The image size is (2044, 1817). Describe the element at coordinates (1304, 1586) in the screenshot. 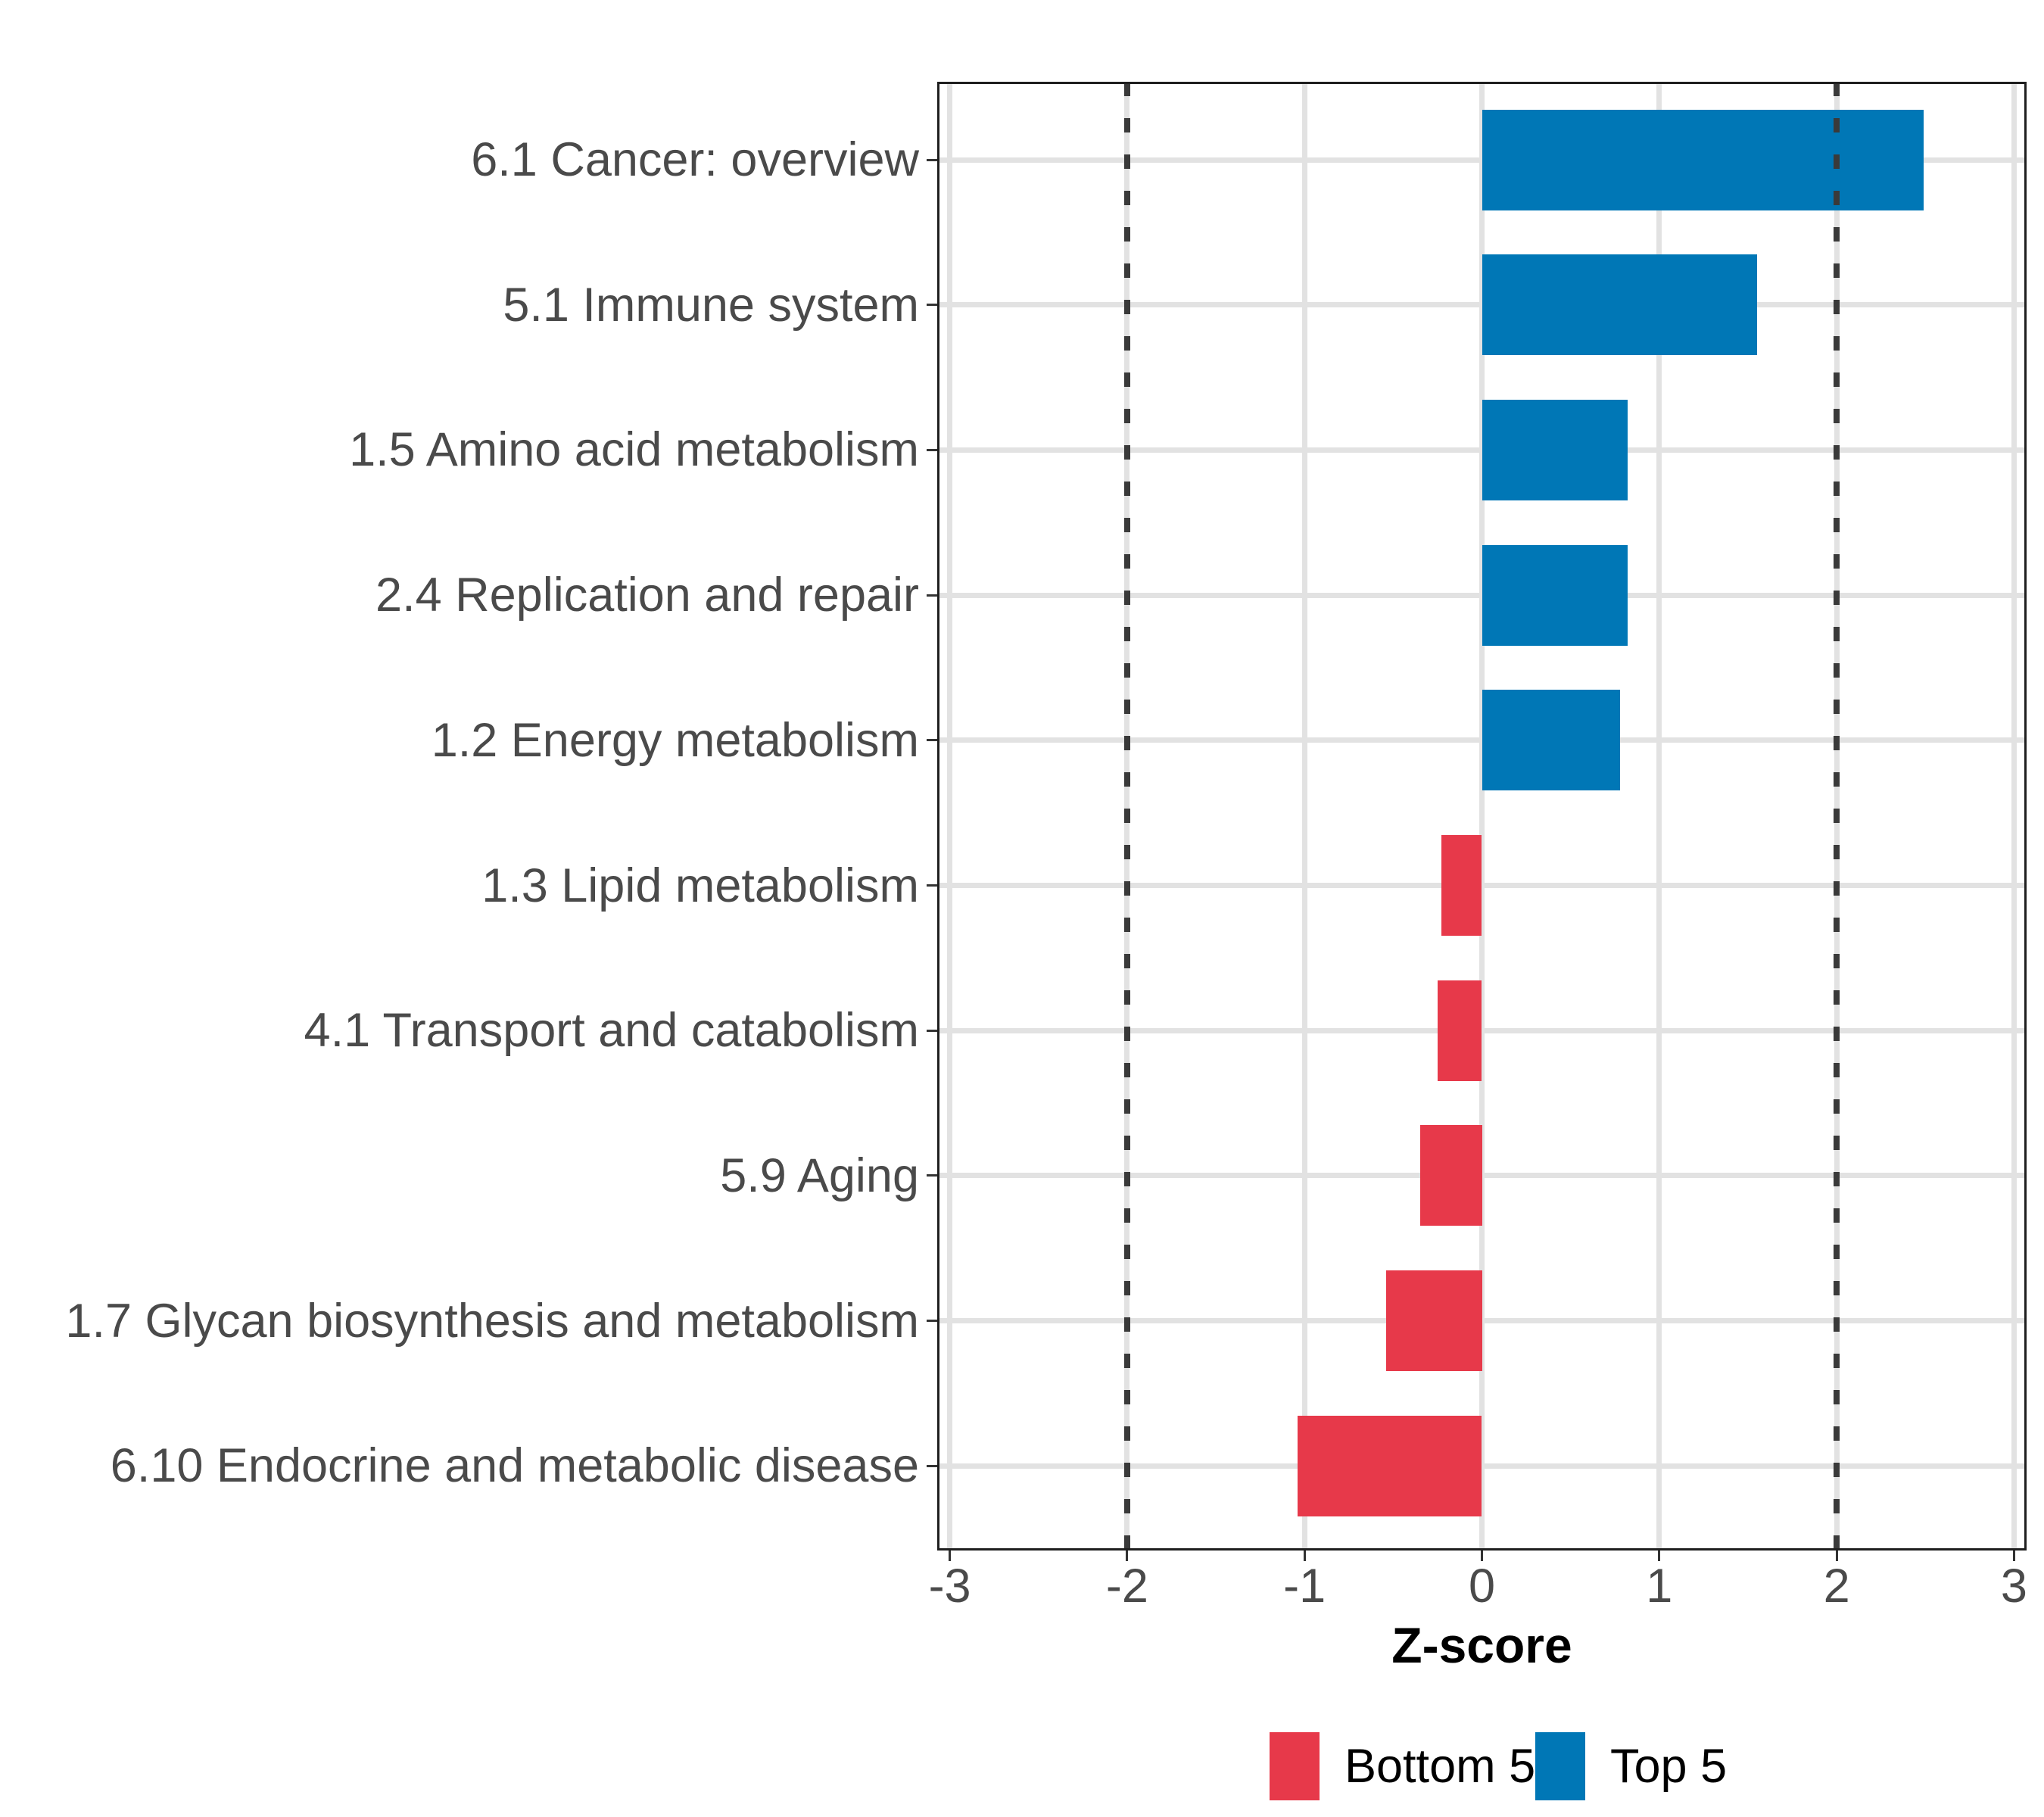

I see `x-tick-label: -1` at that location.